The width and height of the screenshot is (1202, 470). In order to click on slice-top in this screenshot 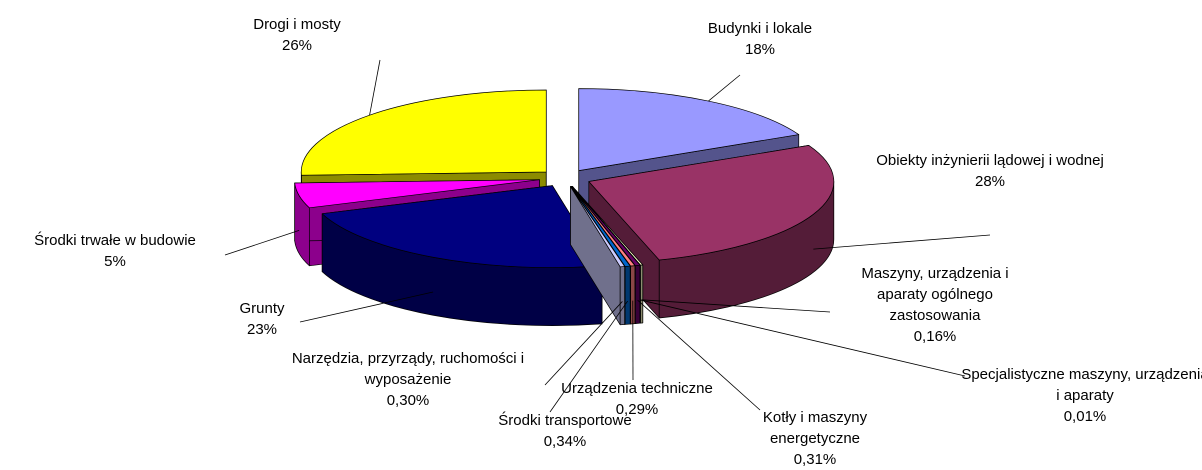, I will do `click(423, 132)`.